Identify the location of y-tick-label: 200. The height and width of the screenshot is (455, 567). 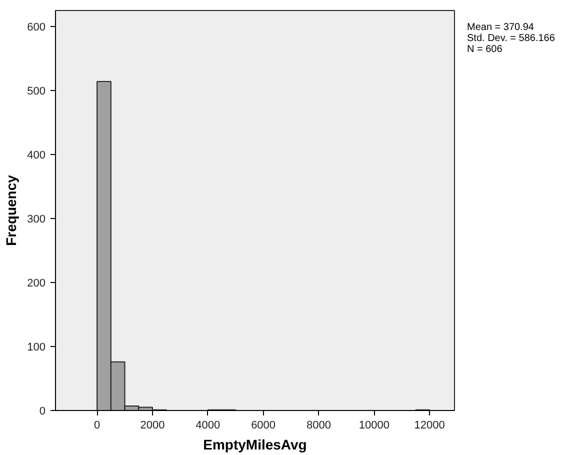
(36, 284).